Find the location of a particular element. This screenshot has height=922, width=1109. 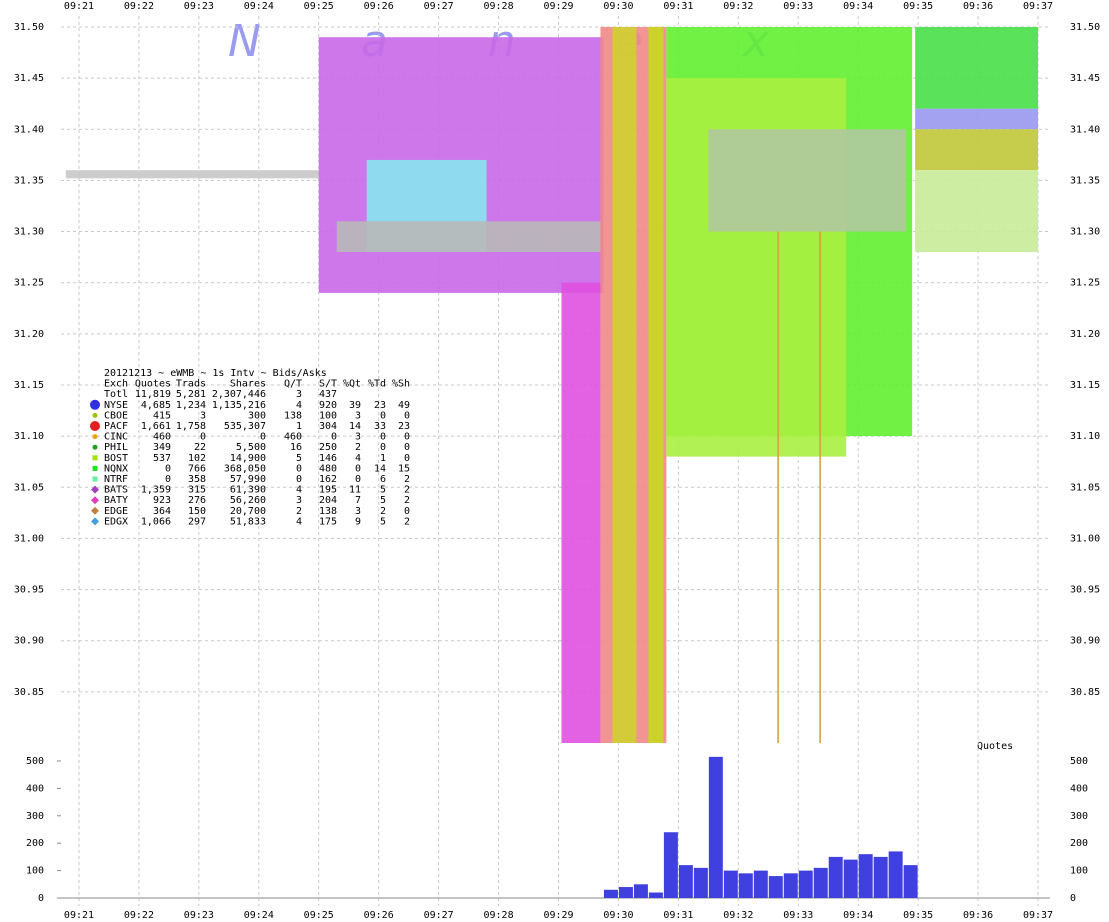

table-cell: 5,500 is located at coordinates (251, 447).